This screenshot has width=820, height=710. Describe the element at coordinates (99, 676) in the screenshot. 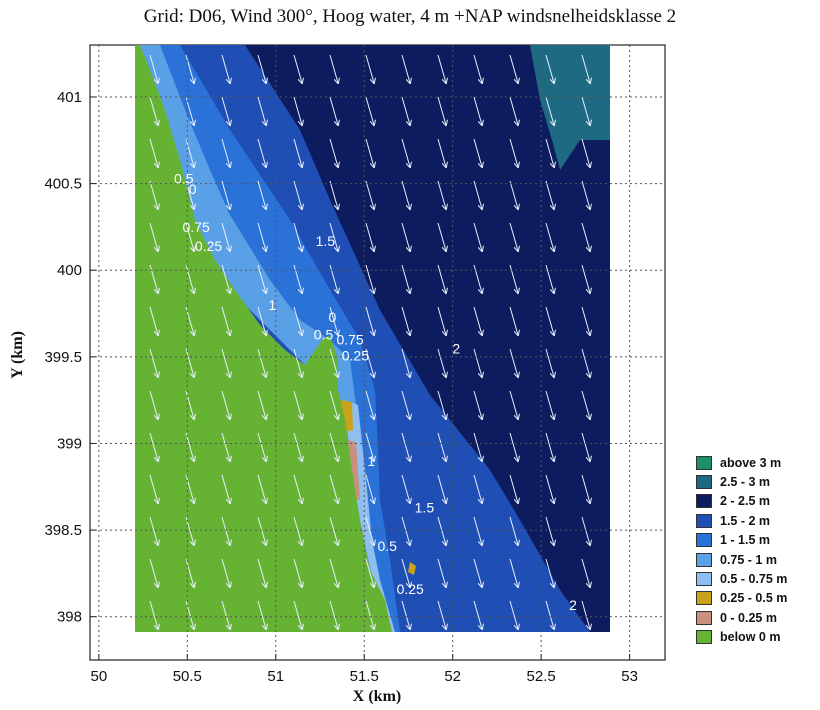

I see `x-tick-label: 50` at that location.